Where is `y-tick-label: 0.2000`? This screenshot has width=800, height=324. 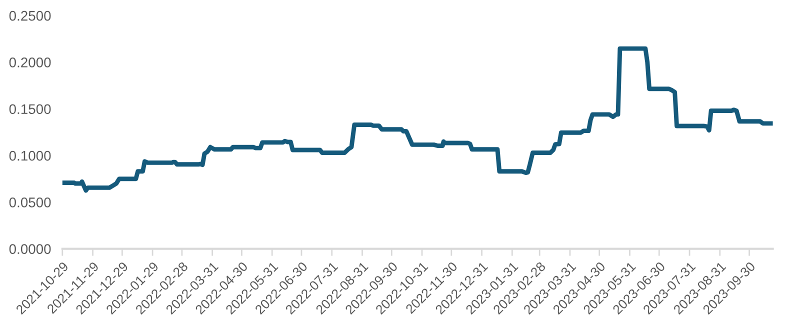 y-tick-label: 0.2000 is located at coordinates (30, 63).